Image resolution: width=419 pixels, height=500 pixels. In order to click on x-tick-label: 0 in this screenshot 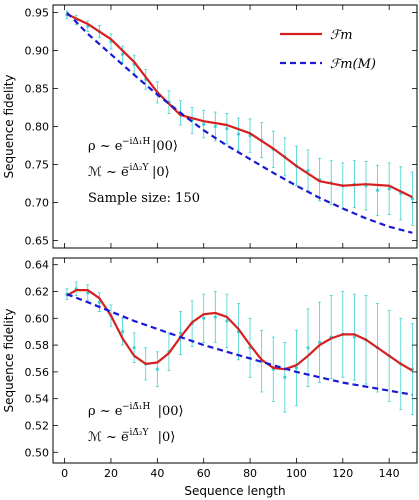, I will do `click(64, 473)`.